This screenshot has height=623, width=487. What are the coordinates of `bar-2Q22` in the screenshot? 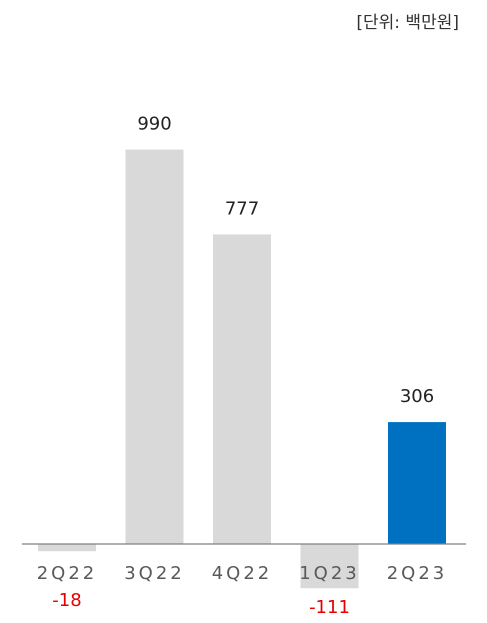 It's located at (67, 548).